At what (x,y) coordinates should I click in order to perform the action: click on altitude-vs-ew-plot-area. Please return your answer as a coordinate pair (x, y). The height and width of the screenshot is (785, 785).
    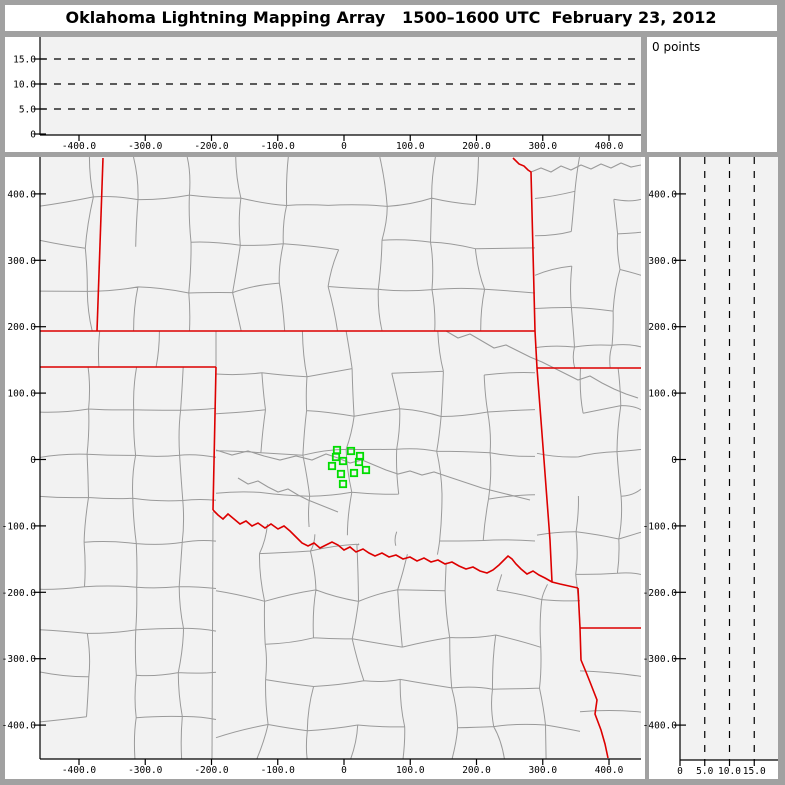
    Looking at the image, I should click on (340, 86).